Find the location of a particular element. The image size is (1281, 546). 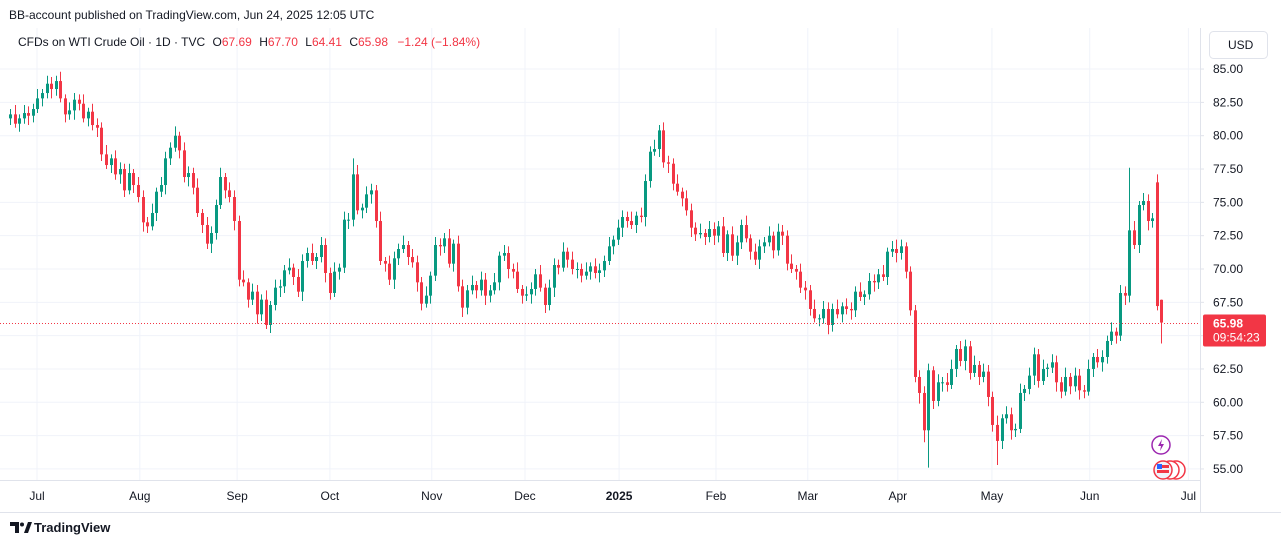

y-tick-label: 80.00 is located at coordinates (1228, 136).